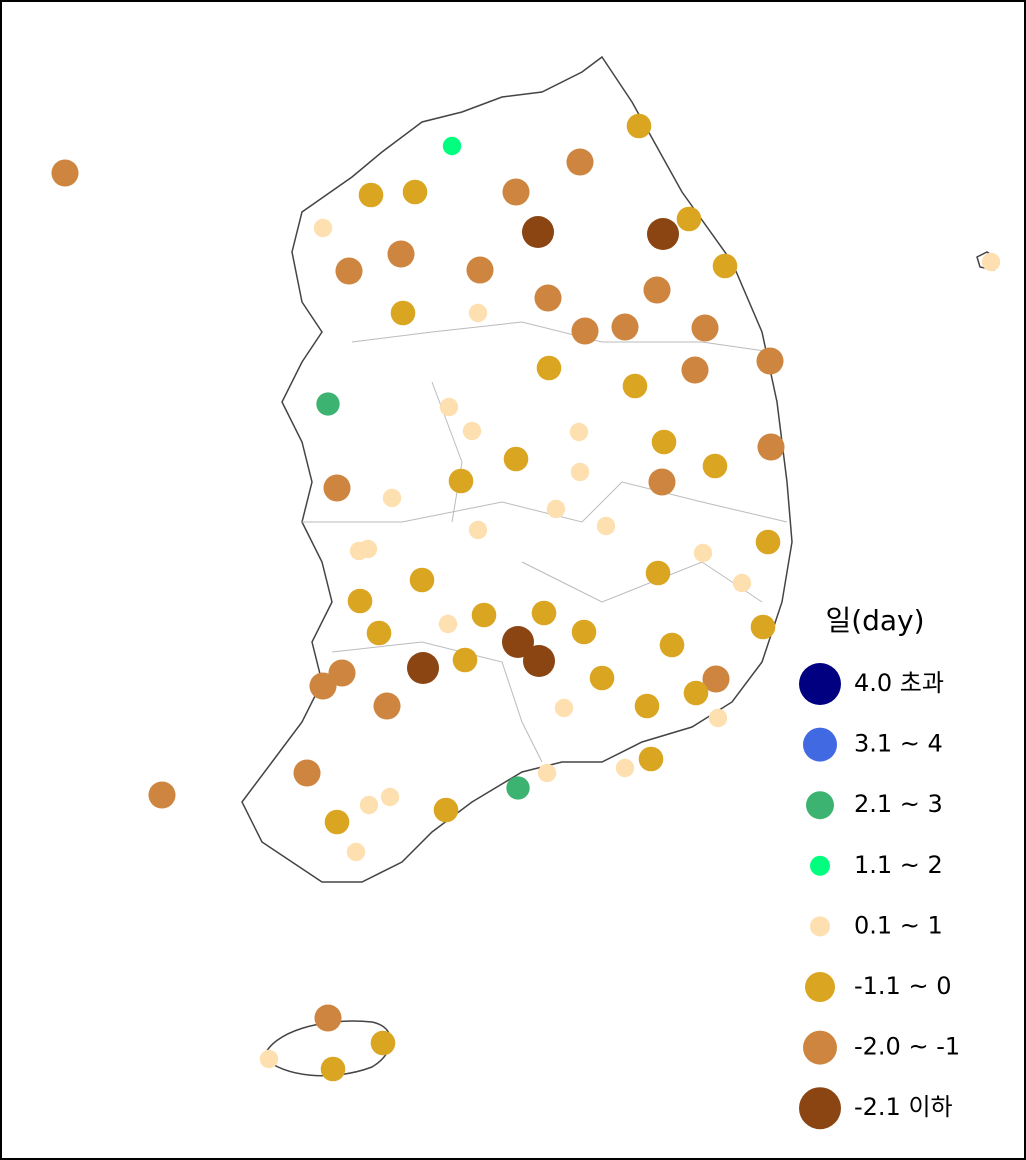 Image resolution: width=1026 pixels, height=1160 pixels. I want to click on legend-label: -2.0 ~ -1, so click(907, 1047).